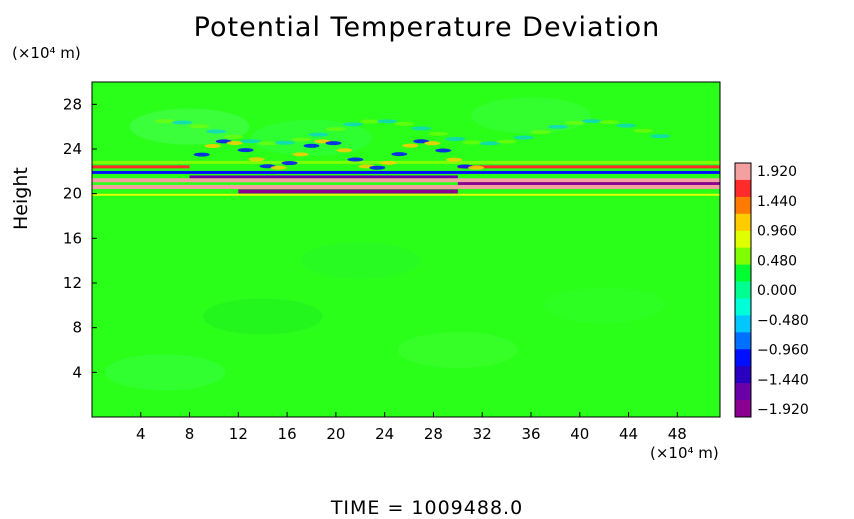 Image resolution: width=854 pixels, height=519 pixels. What do you see at coordinates (684, 453) in the screenshot?
I see `x-axis-unit: (×10⁴ m)` at bounding box center [684, 453].